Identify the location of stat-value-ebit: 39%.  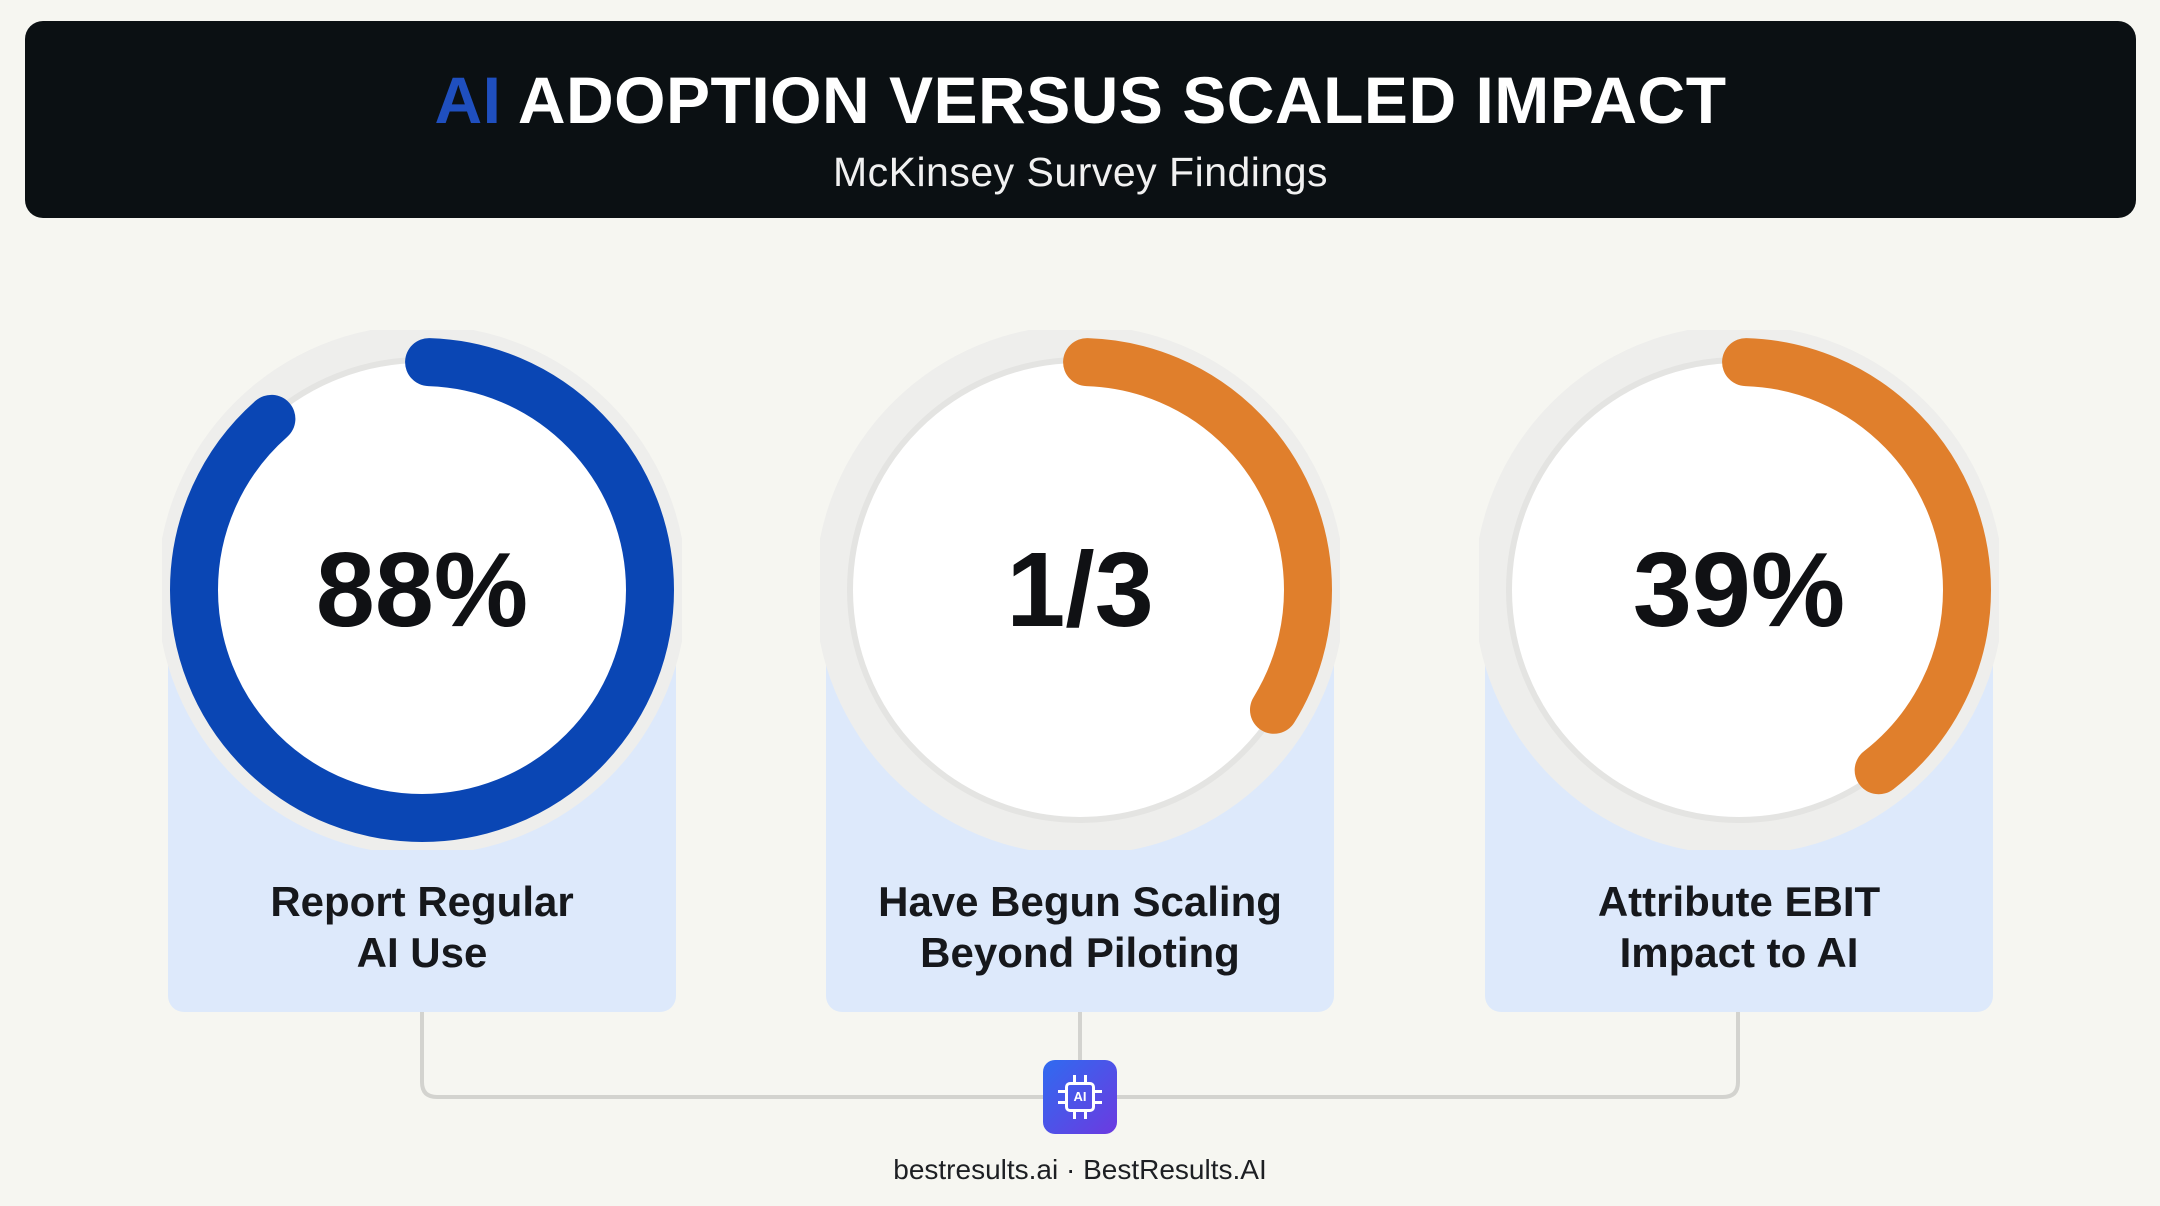
(1739, 590).